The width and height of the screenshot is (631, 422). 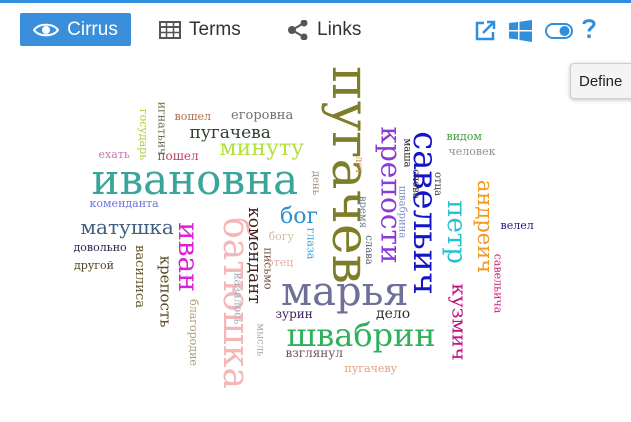 What do you see at coordinates (114, 154) in the screenshot?
I see `cloud-word: ехать` at bounding box center [114, 154].